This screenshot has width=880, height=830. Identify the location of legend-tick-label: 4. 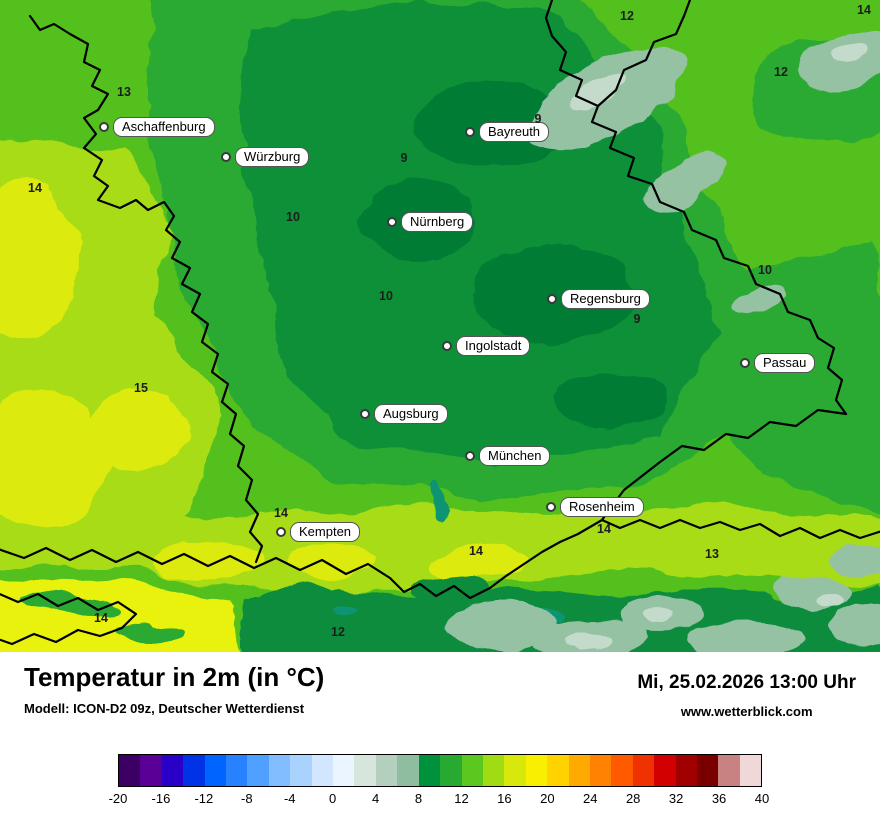
(375, 798).